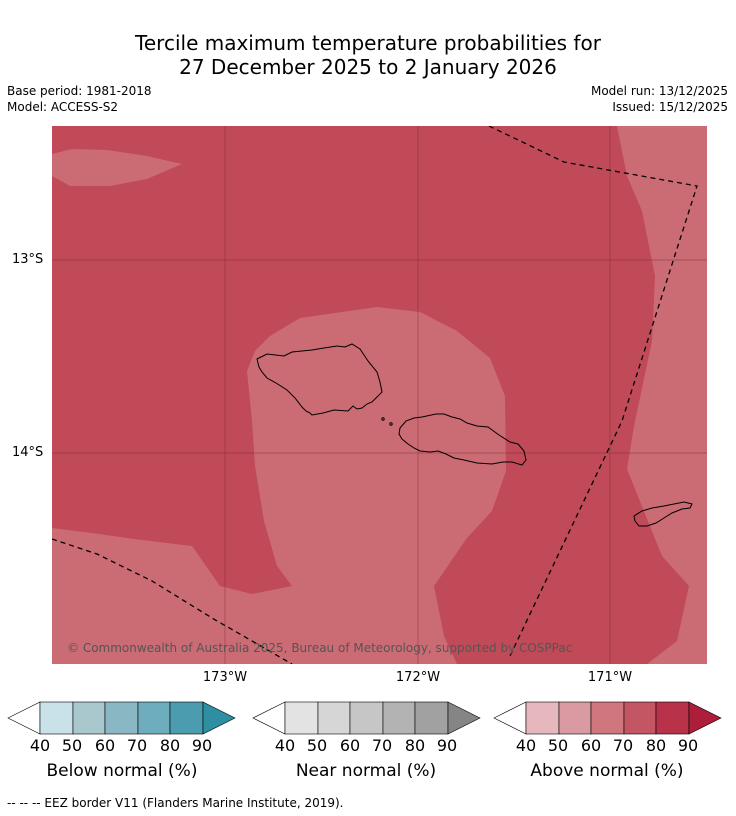  I want to click on cb-below-tick: 80, so click(170, 745).